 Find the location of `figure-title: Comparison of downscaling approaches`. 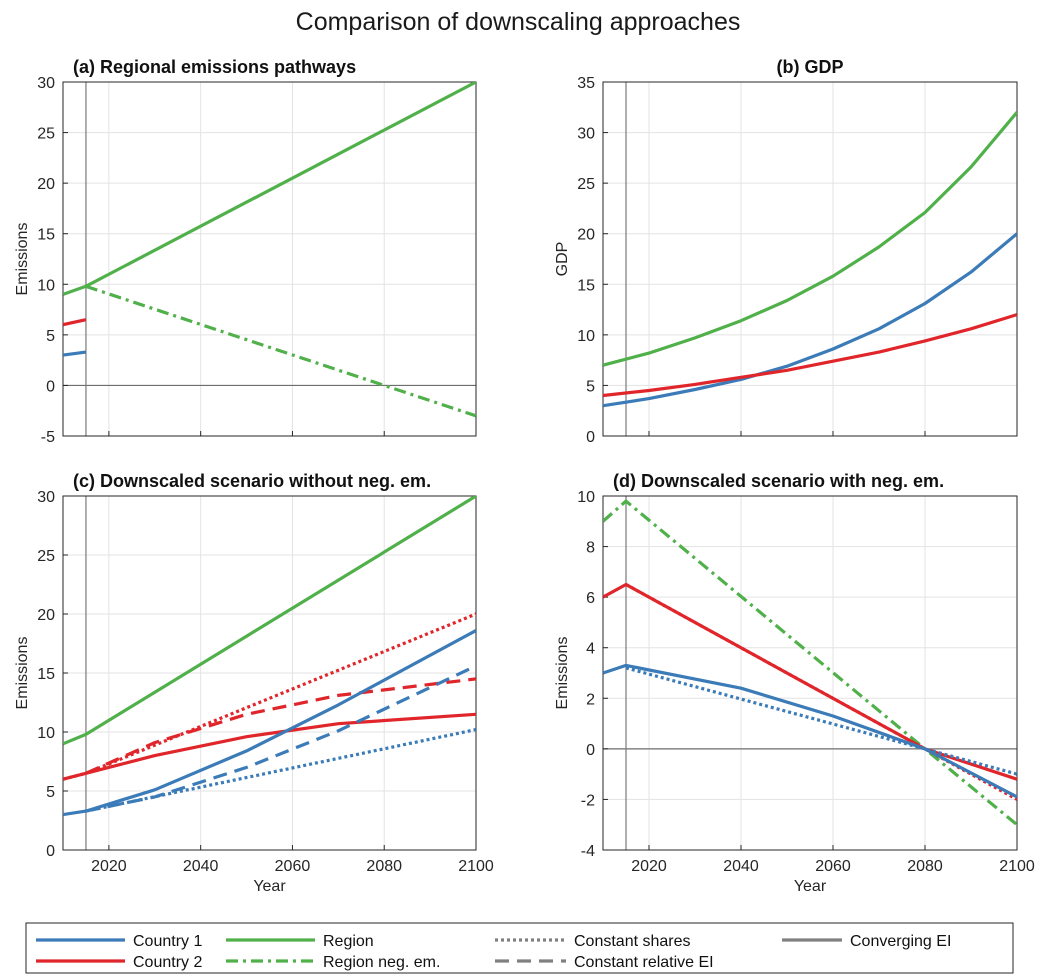

figure-title: Comparison of downscaling approaches is located at coordinates (518, 22).